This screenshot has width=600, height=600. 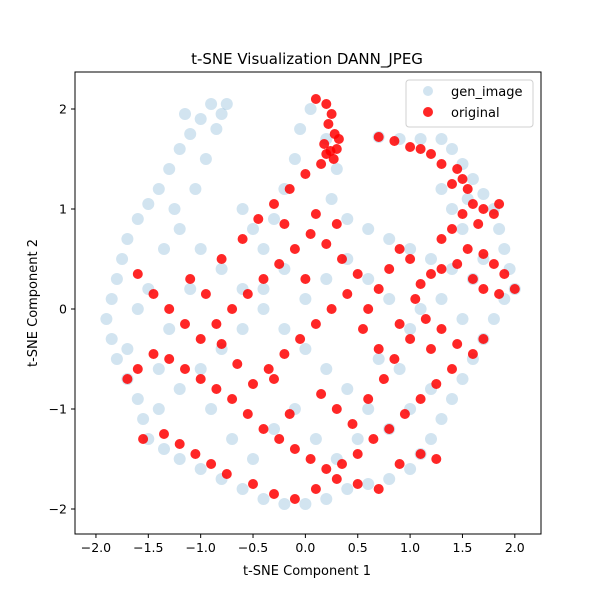 I want to click on x-axis-ticks: −2.0 −1.5 −1.0 −0.5 0.0 0.5 1.0 1.5 2.0, so click(x=303, y=544).